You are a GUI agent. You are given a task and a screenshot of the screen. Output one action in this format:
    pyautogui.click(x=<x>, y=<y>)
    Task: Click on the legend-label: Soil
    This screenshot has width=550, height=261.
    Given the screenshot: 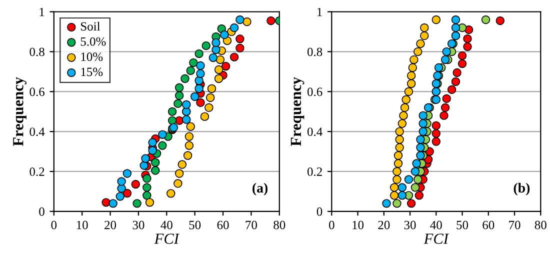 What is the action you would take?
    pyautogui.click(x=90, y=26)
    